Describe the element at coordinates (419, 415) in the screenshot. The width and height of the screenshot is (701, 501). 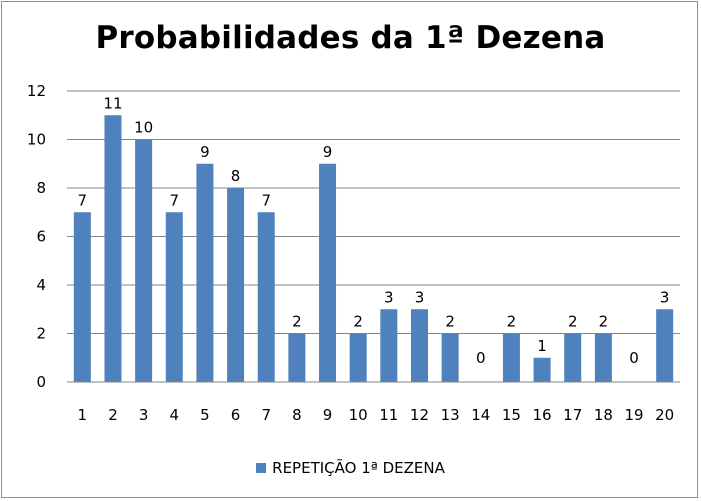
I see `x-tick-label-12: 12` at that location.